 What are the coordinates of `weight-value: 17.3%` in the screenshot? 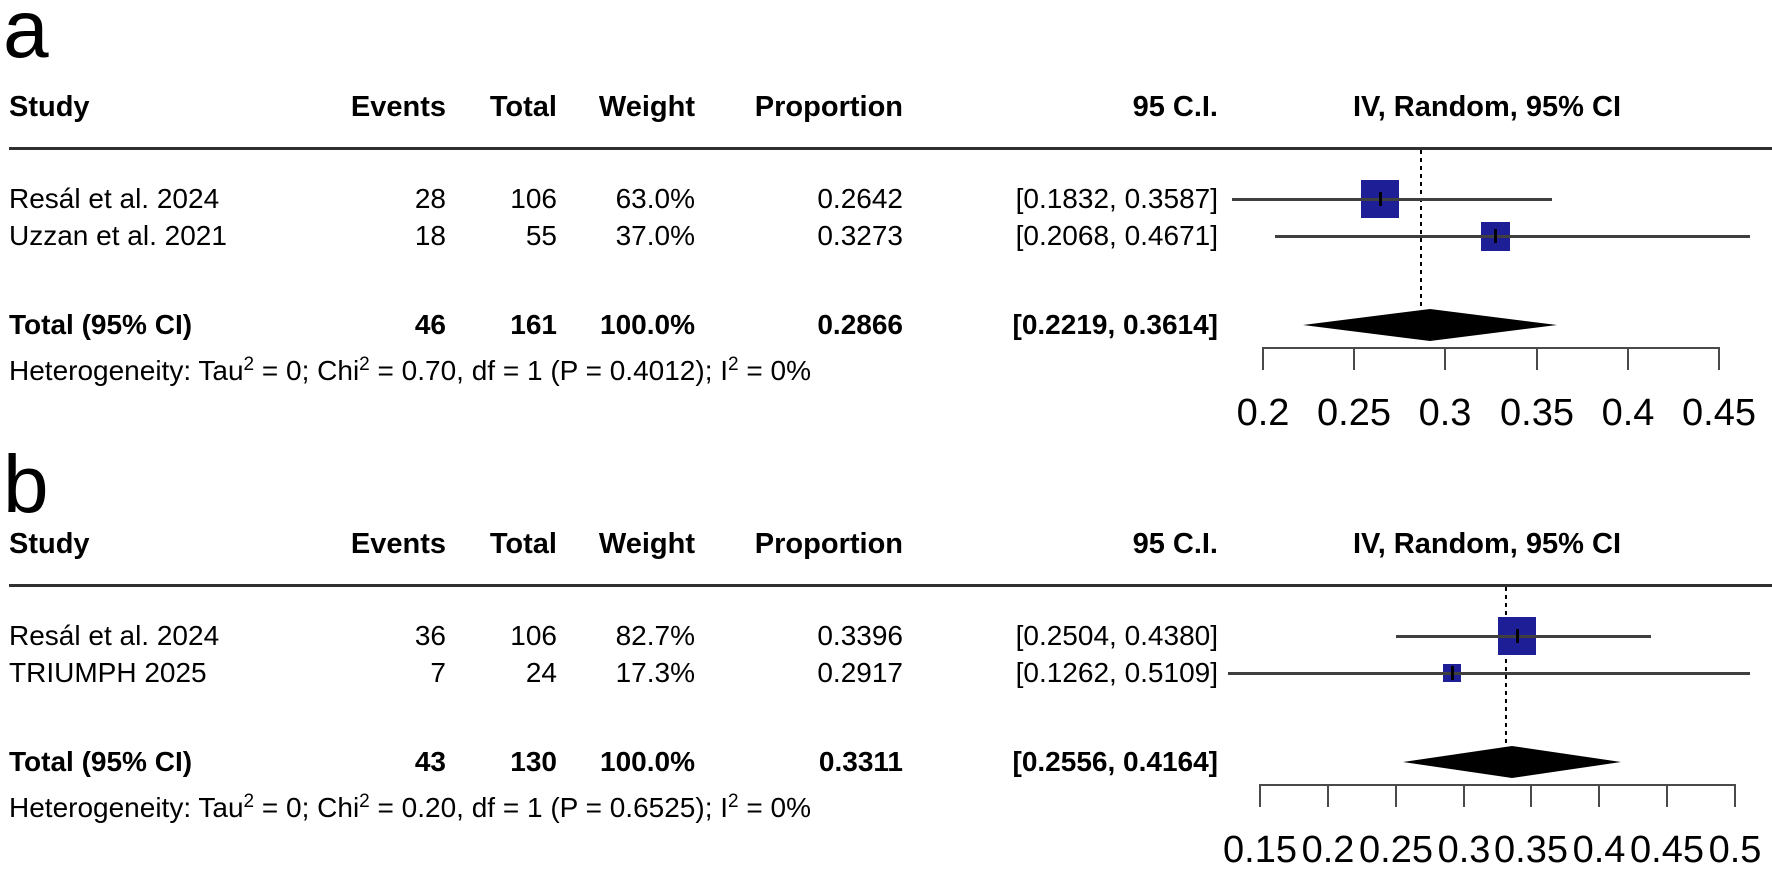 It's located at (655, 672).